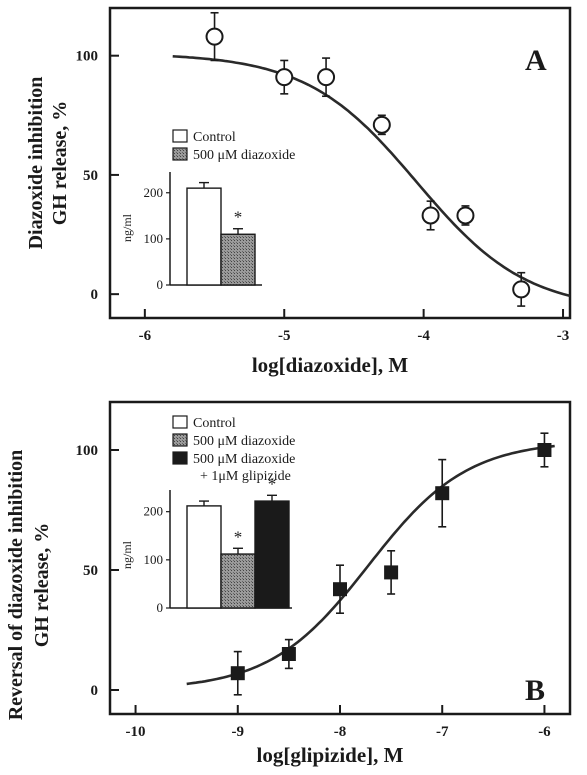 The height and width of the screenshot is (775, 587). I want to click on x-tick-label: -10, so click(136, 732).